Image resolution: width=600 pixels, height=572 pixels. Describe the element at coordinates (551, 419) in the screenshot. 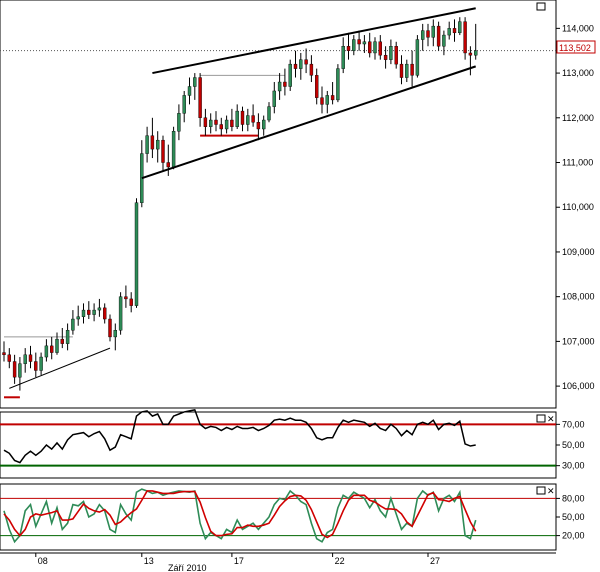

I see `close-rsi-panel-icon: ✕` at that location.